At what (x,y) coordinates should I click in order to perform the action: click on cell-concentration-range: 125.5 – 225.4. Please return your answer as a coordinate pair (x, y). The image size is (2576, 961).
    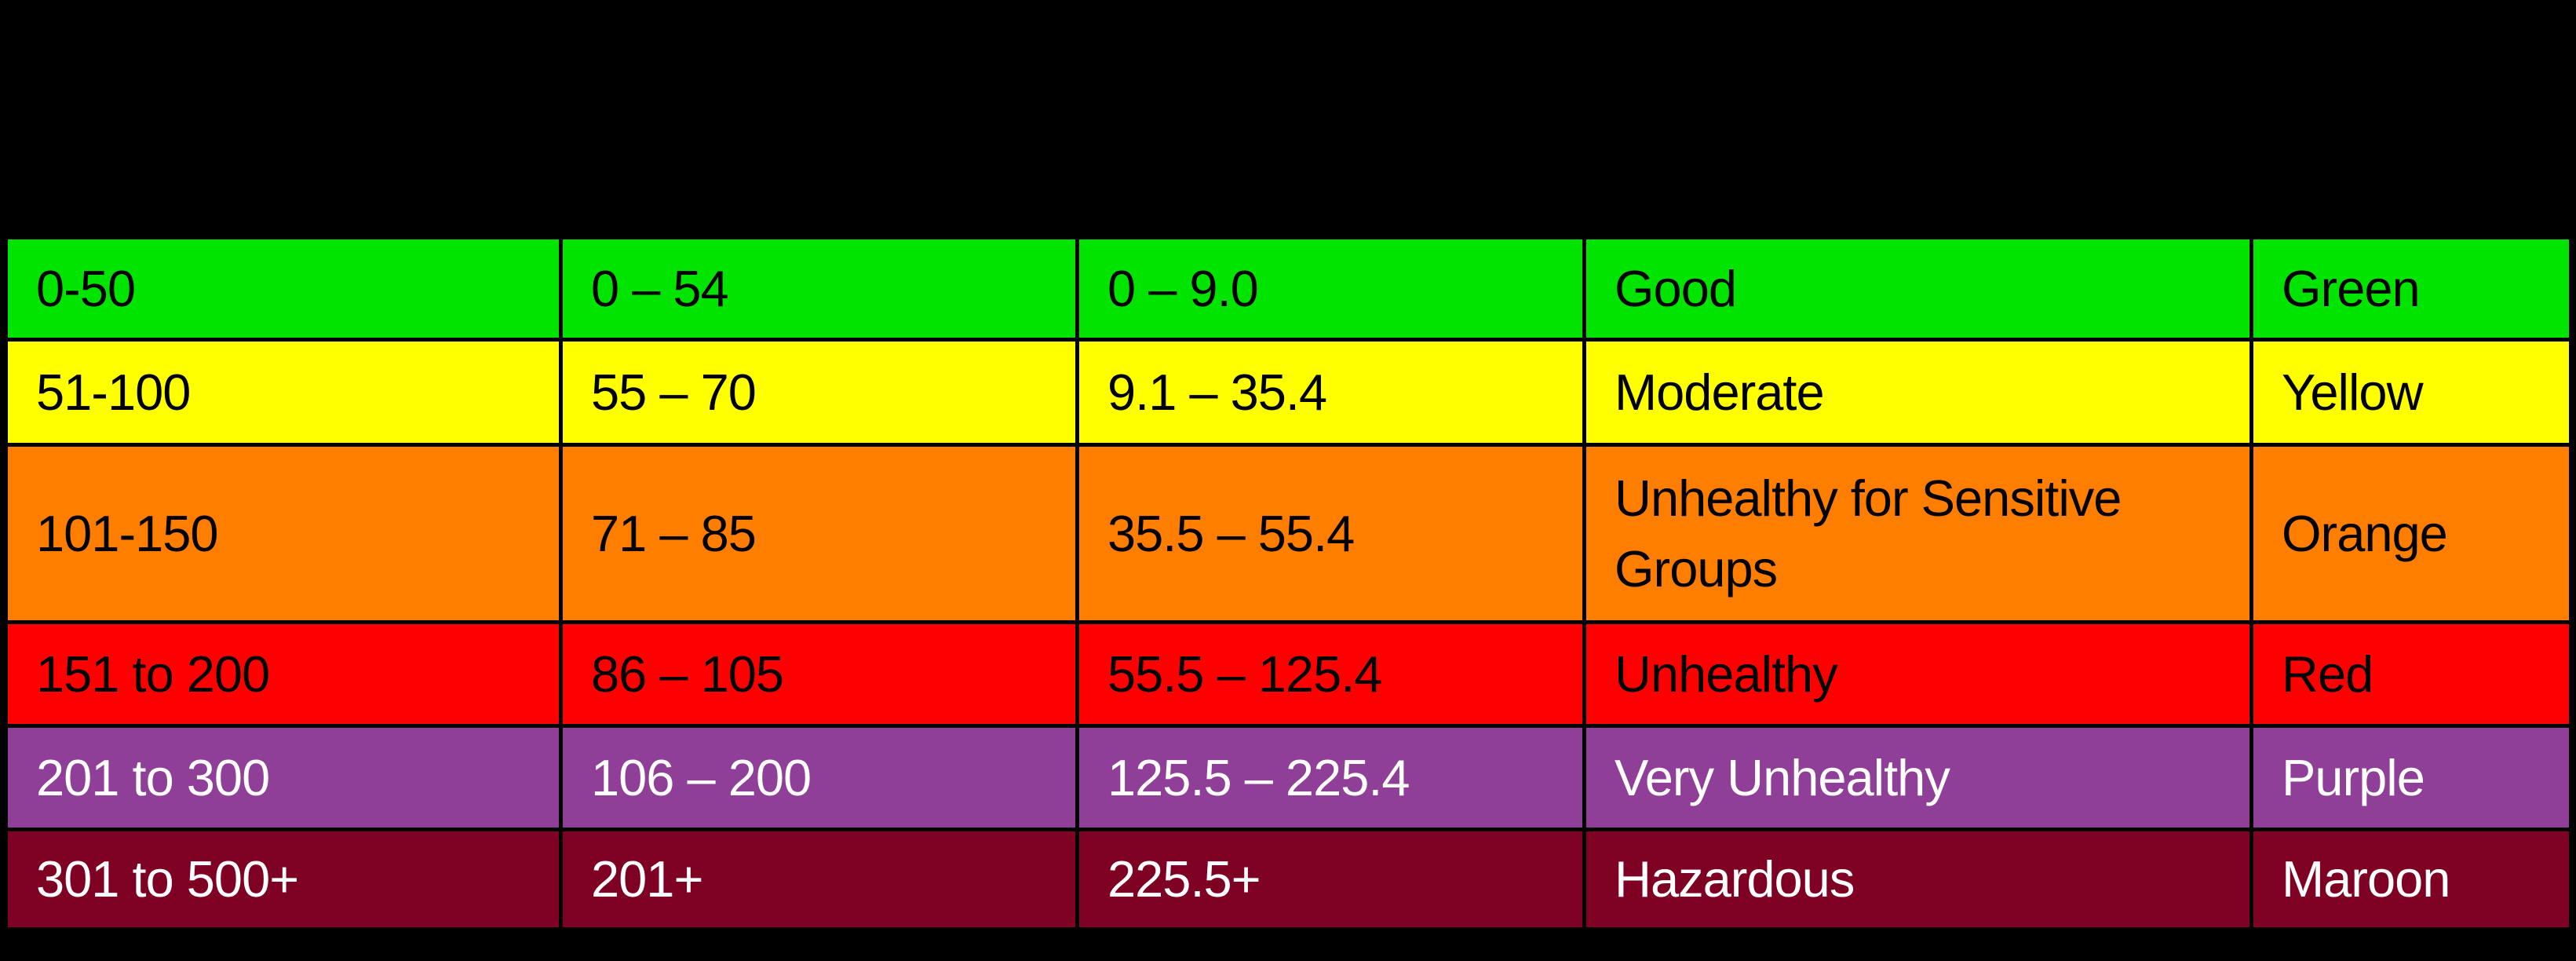
    Looking at the image, I should click on (1330, 777).